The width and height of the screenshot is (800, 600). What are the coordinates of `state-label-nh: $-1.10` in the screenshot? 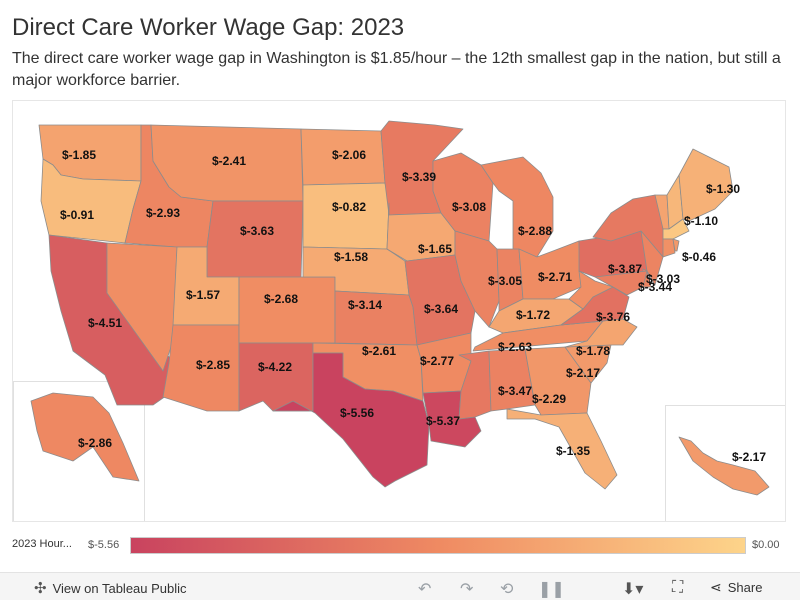 It's located at (701, 221).